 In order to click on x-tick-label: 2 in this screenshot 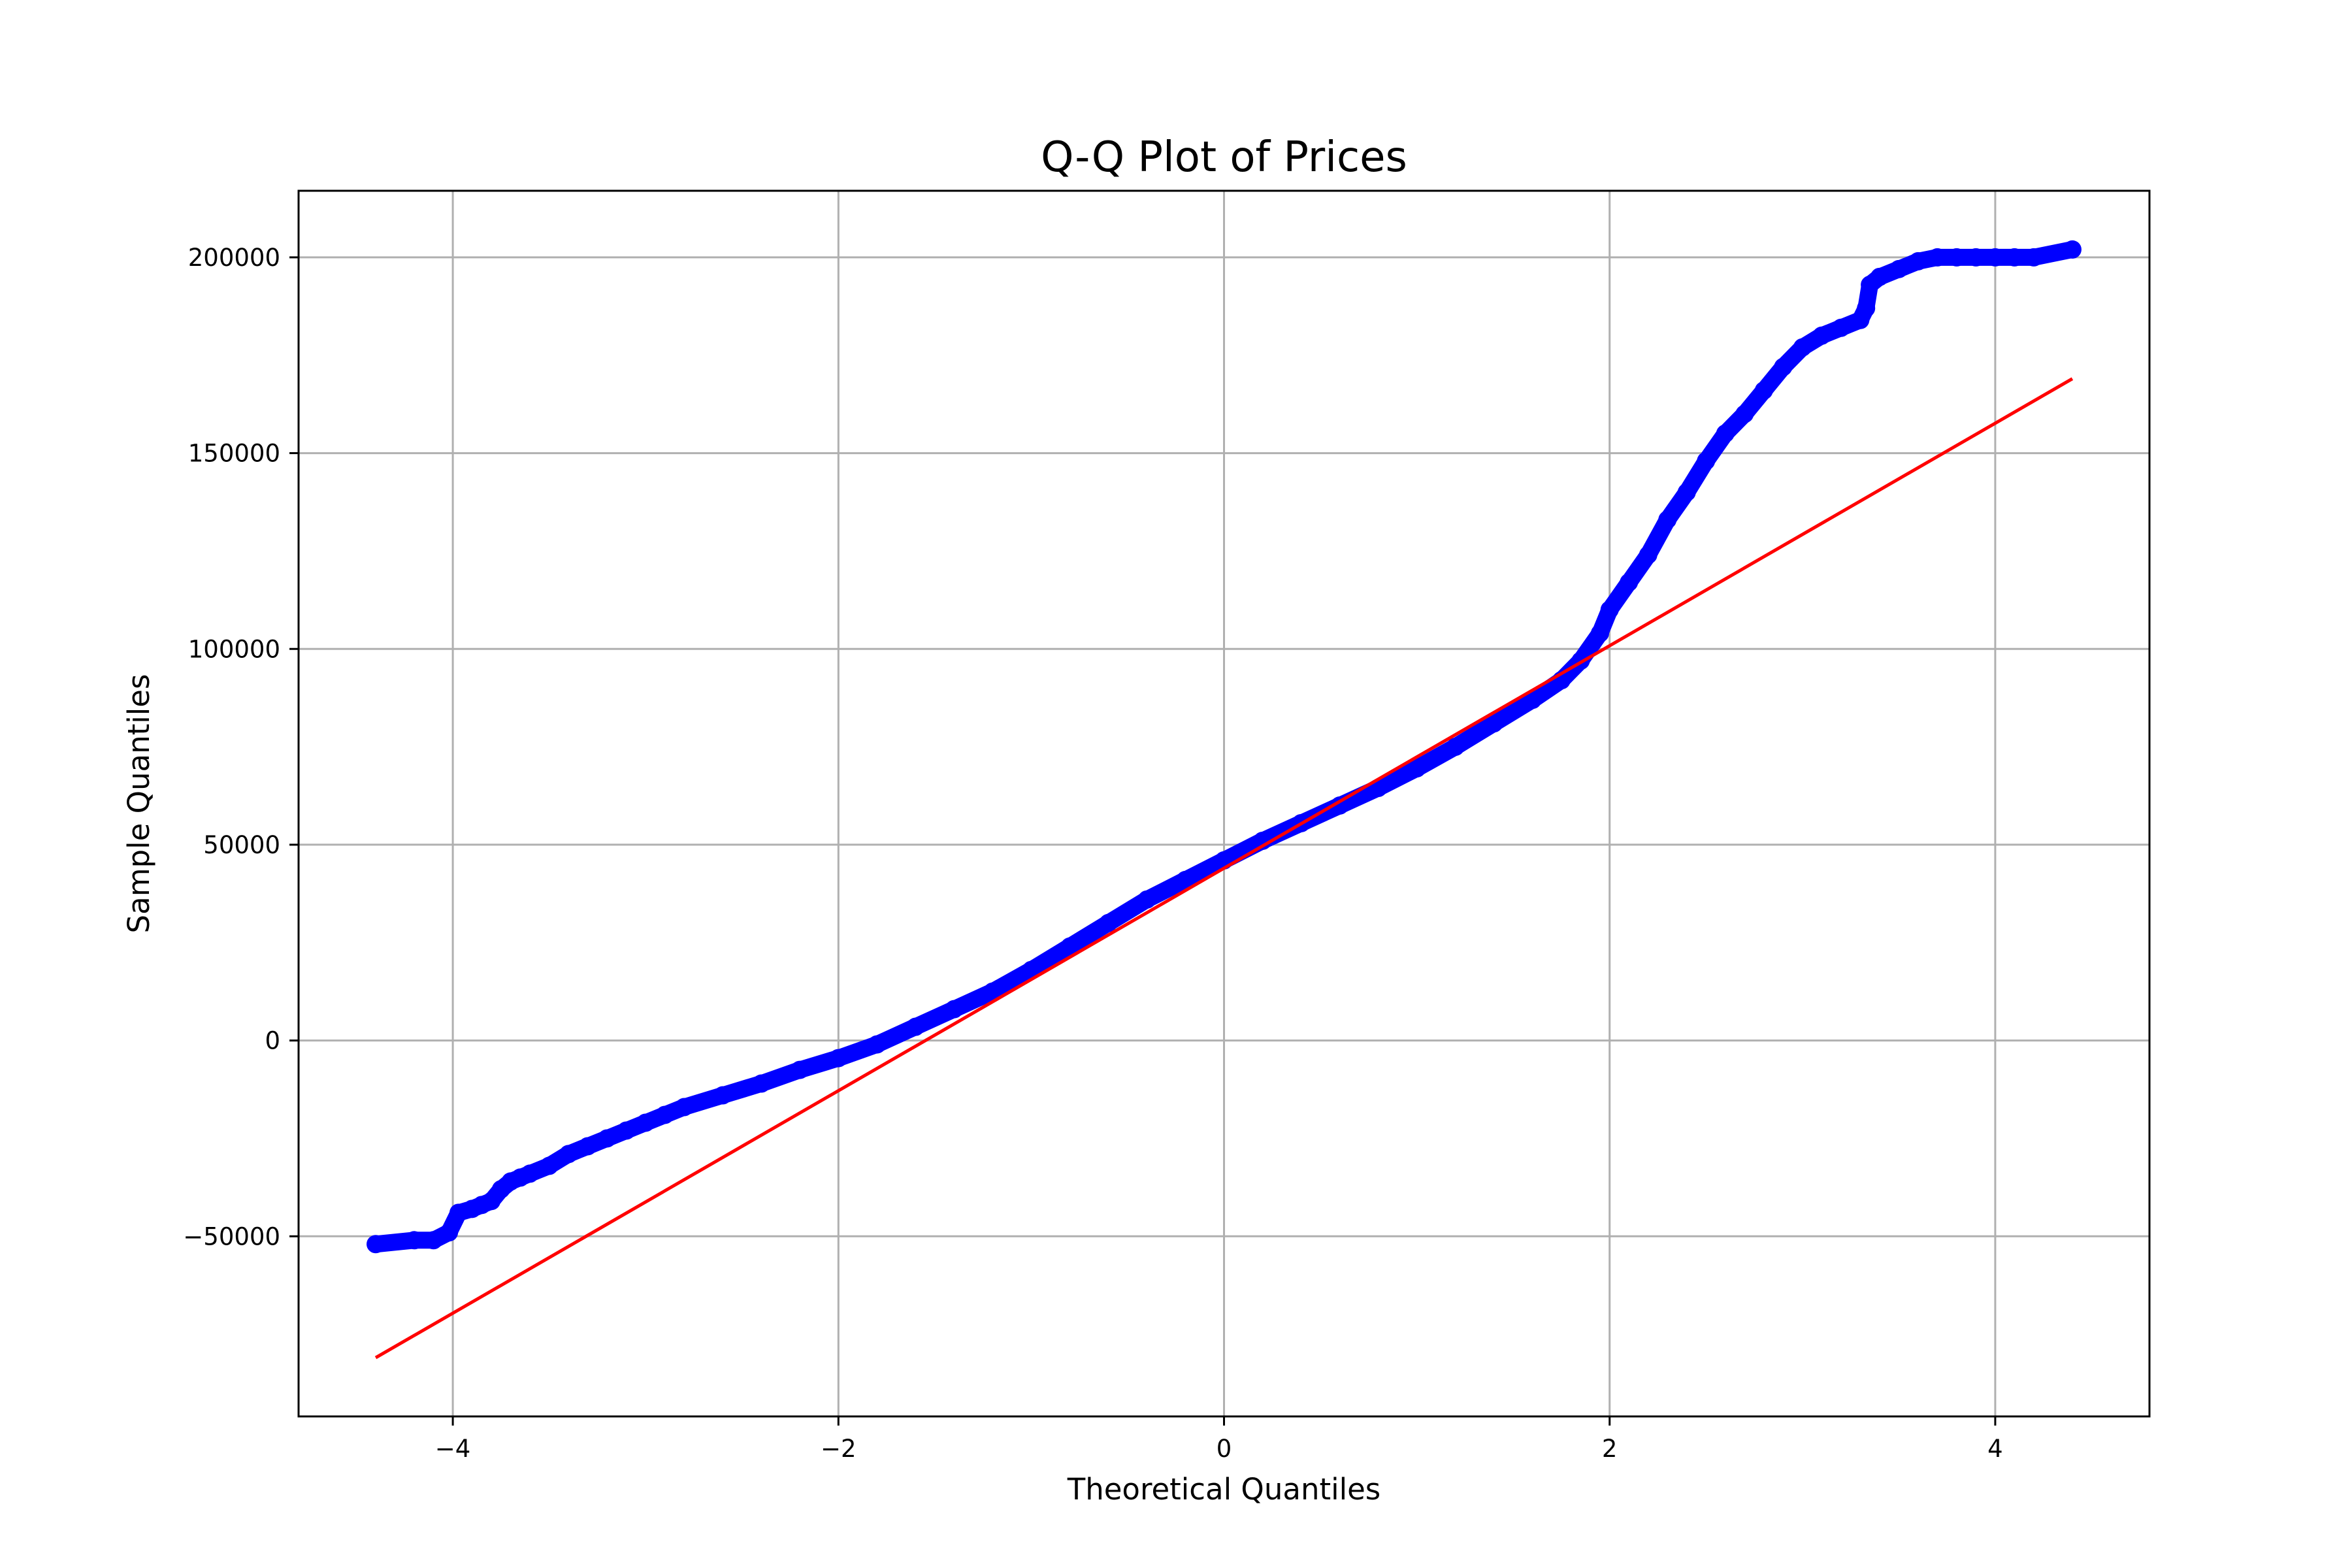, I will do `click(1610, 1449)`.